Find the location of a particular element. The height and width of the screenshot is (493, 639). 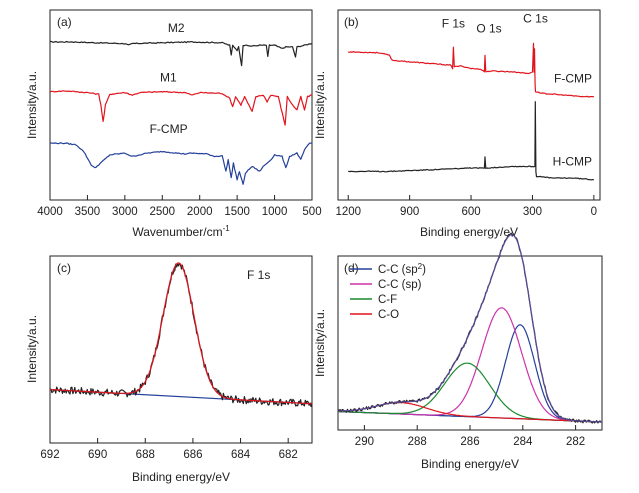

panel-a-xtick-label-4: 2000 is located at coordinates (200, 212).